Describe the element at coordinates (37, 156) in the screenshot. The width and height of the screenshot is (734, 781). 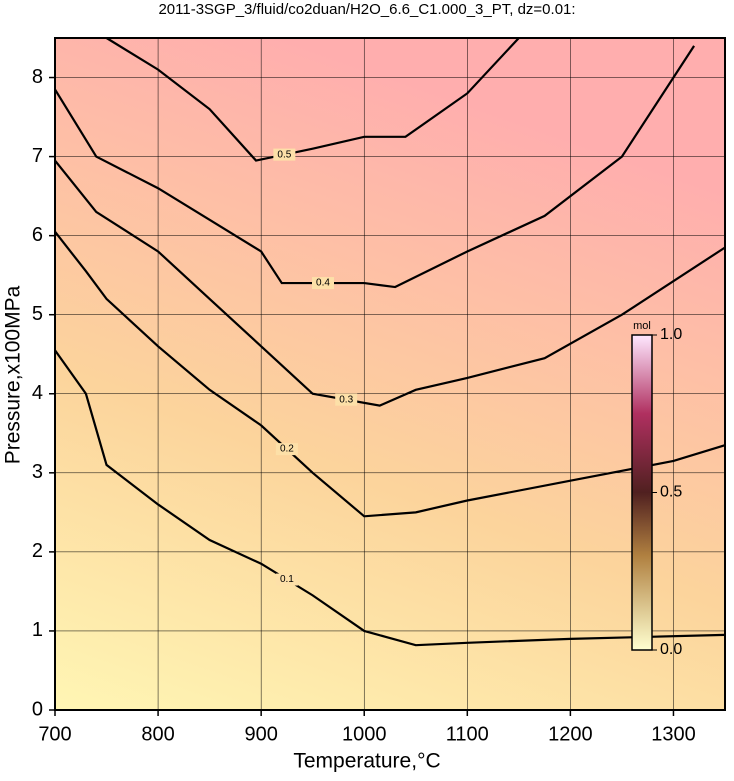
I see `y-tick-label: 7` at that location.